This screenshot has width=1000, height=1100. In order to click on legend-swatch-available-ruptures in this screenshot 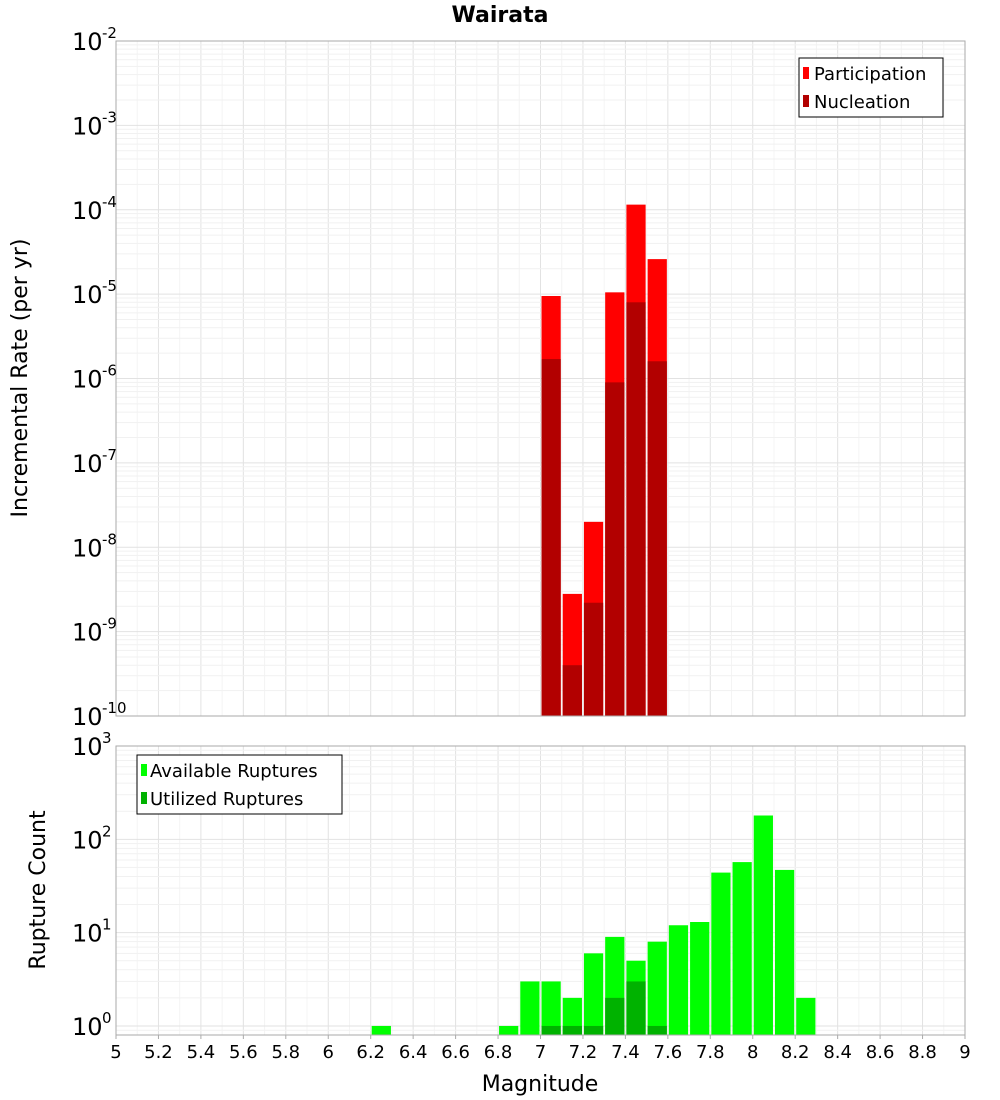, I will do `click(144, 770)`.